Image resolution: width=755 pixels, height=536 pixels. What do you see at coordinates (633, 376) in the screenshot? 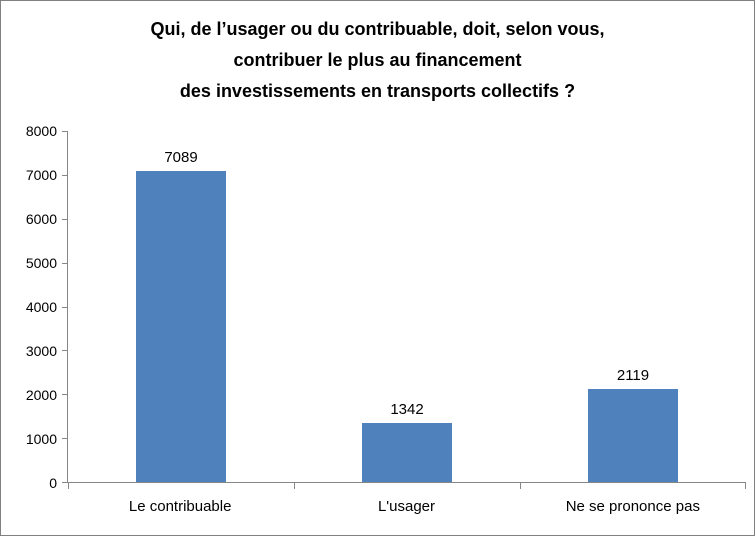
I see `bar-value-label: 2119` at bounding box center [633, 376].